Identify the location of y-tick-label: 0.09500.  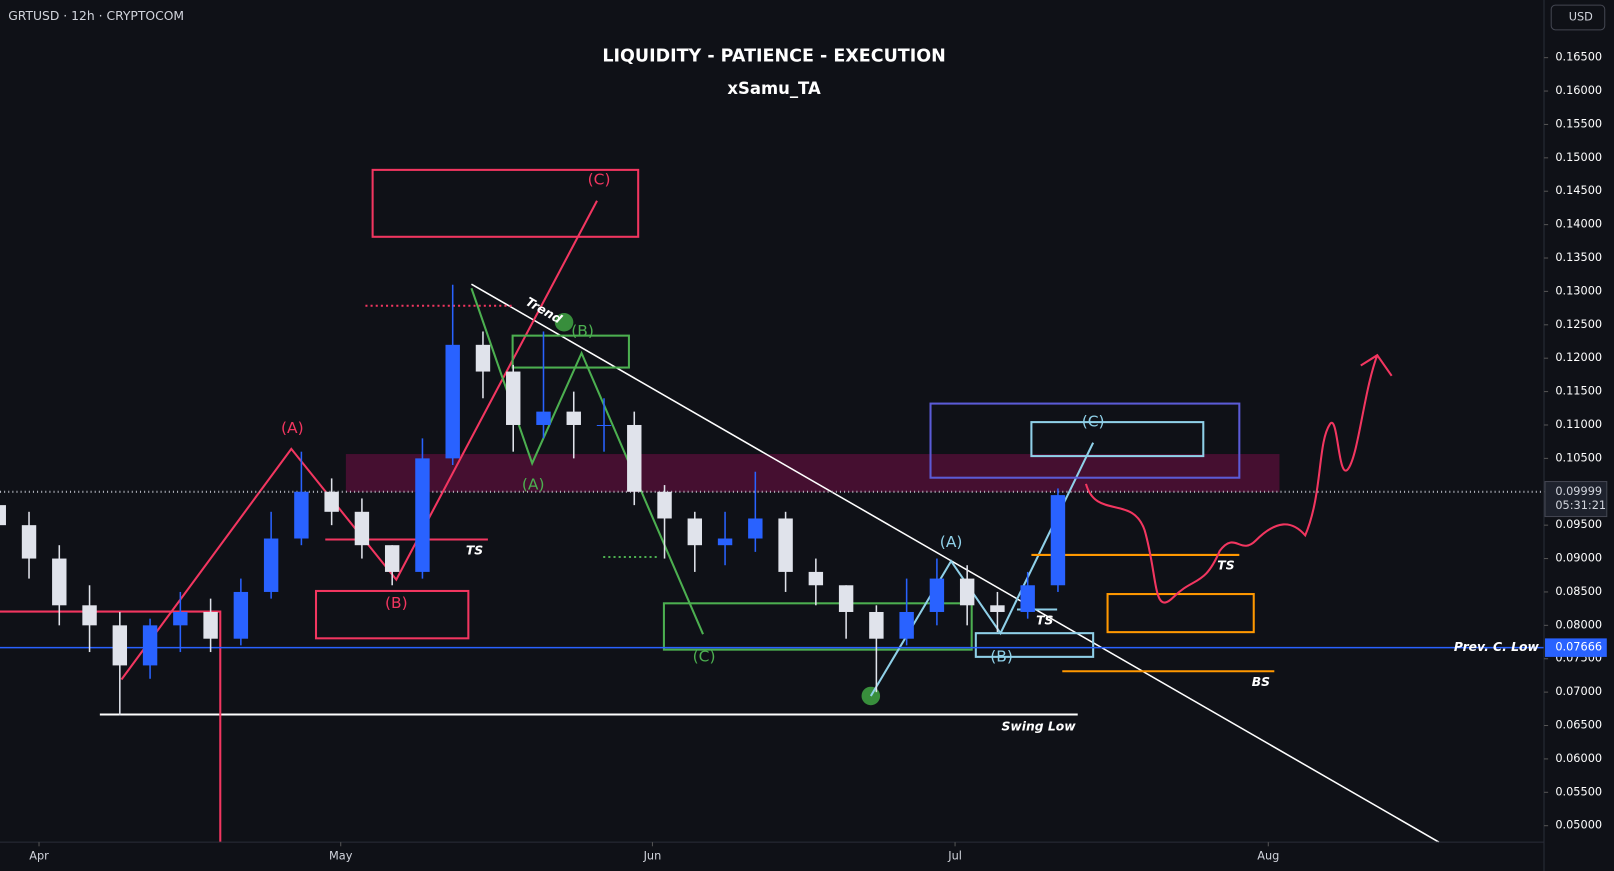
(1578, 524).